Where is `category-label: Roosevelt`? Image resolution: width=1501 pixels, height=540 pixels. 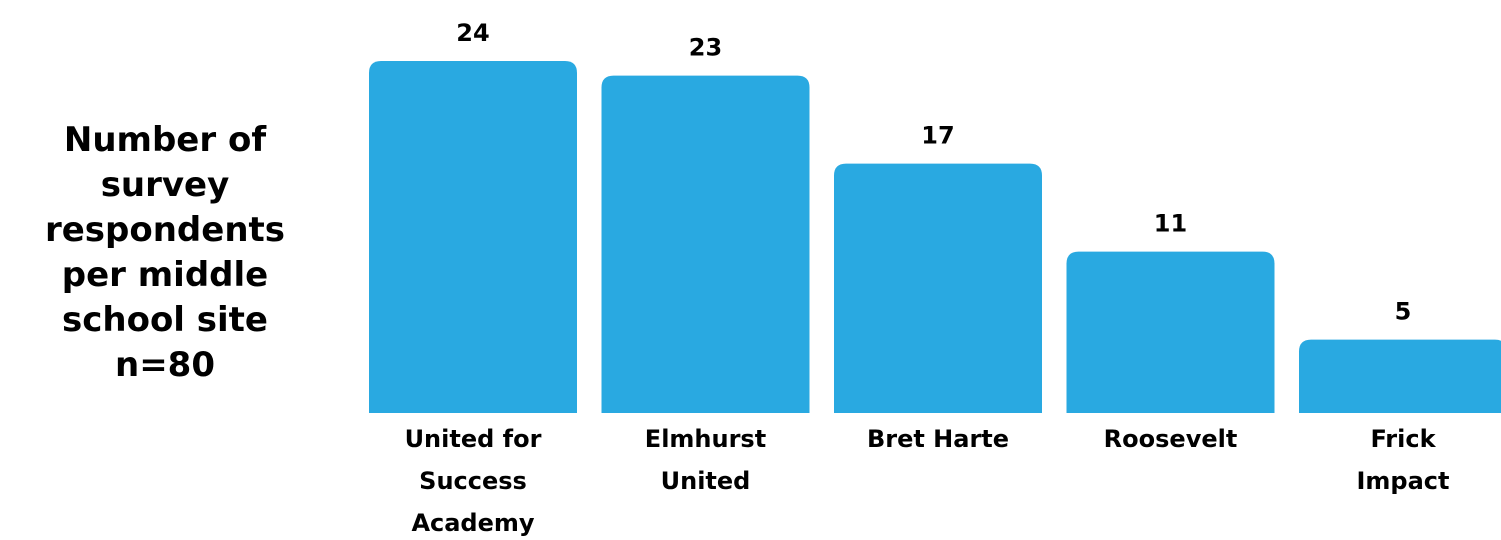
category-label: Roosevelt is located at coordinates (1171, 439).